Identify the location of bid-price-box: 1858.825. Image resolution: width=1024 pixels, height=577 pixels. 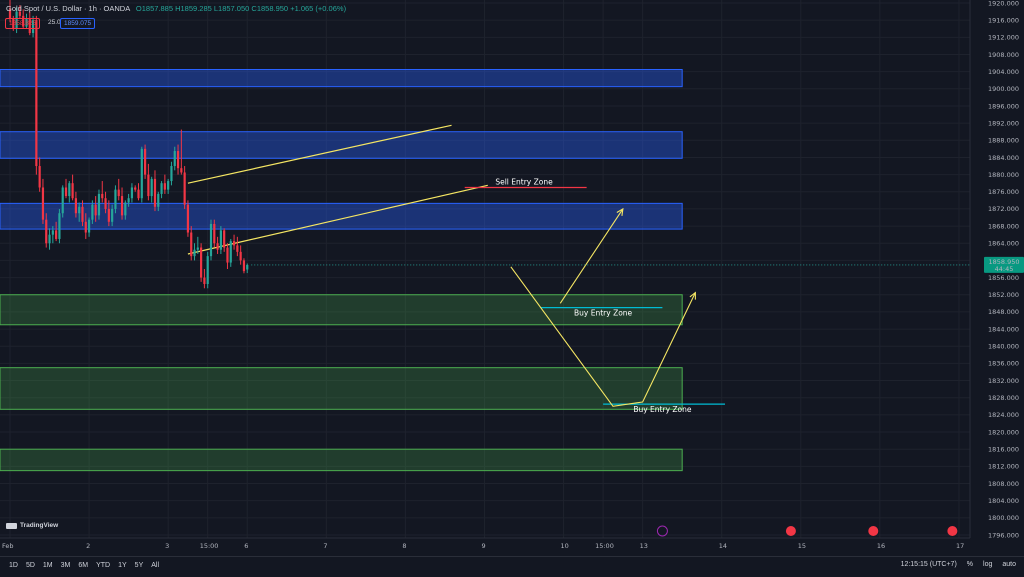
(23, 23).